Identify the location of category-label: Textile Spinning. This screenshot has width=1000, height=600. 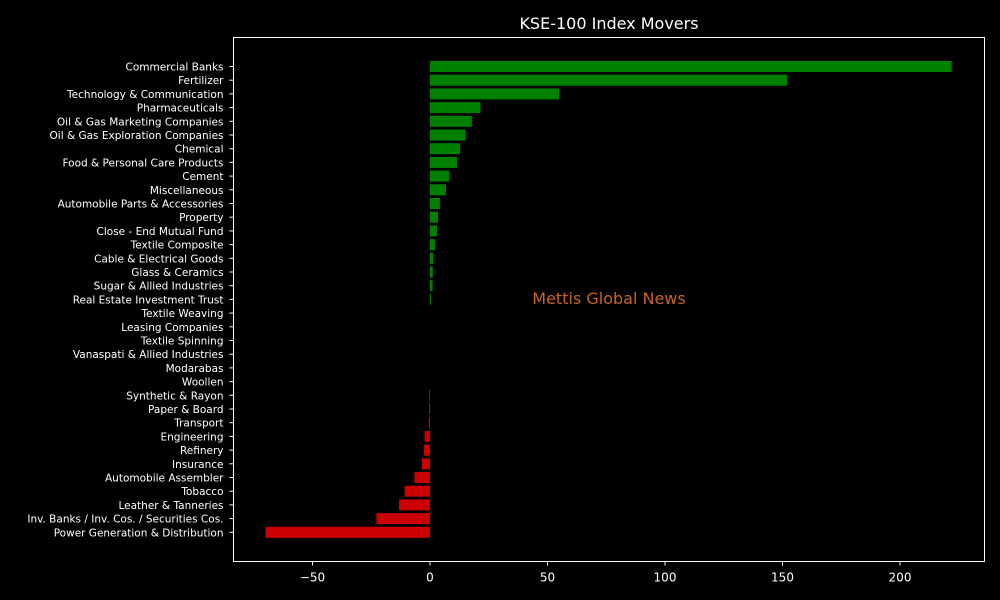
(182, 342).